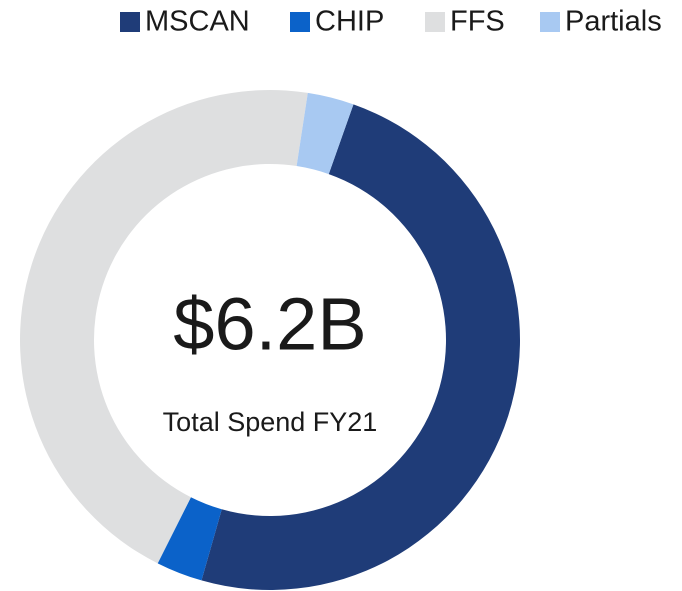 The width and height of the screenshot is (682, 591). Describe the element at coordinates (270, 422) in the screenshot. I see `center-label: Total Spend FY21` at that location.